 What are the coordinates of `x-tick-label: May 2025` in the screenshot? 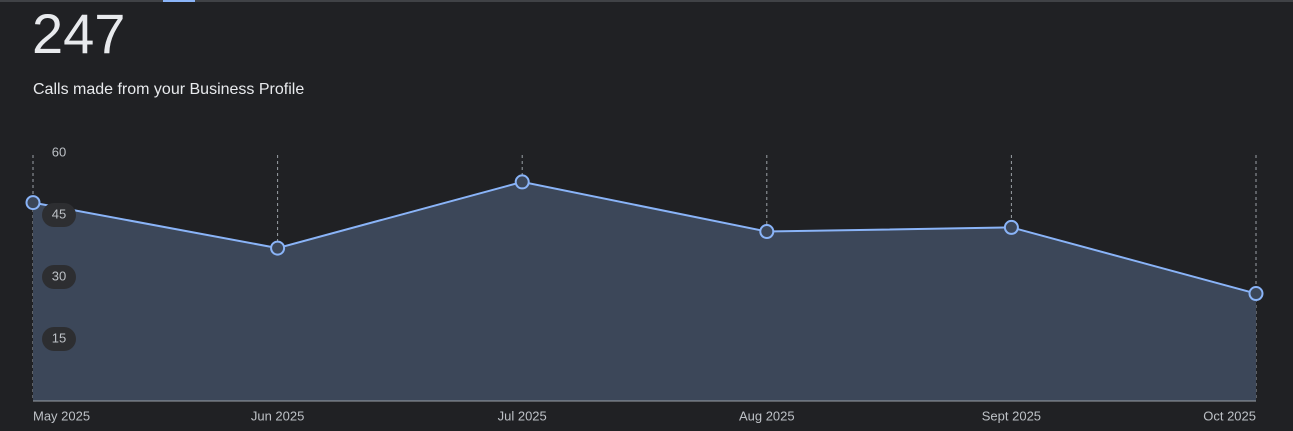 It's located at (61, 415).